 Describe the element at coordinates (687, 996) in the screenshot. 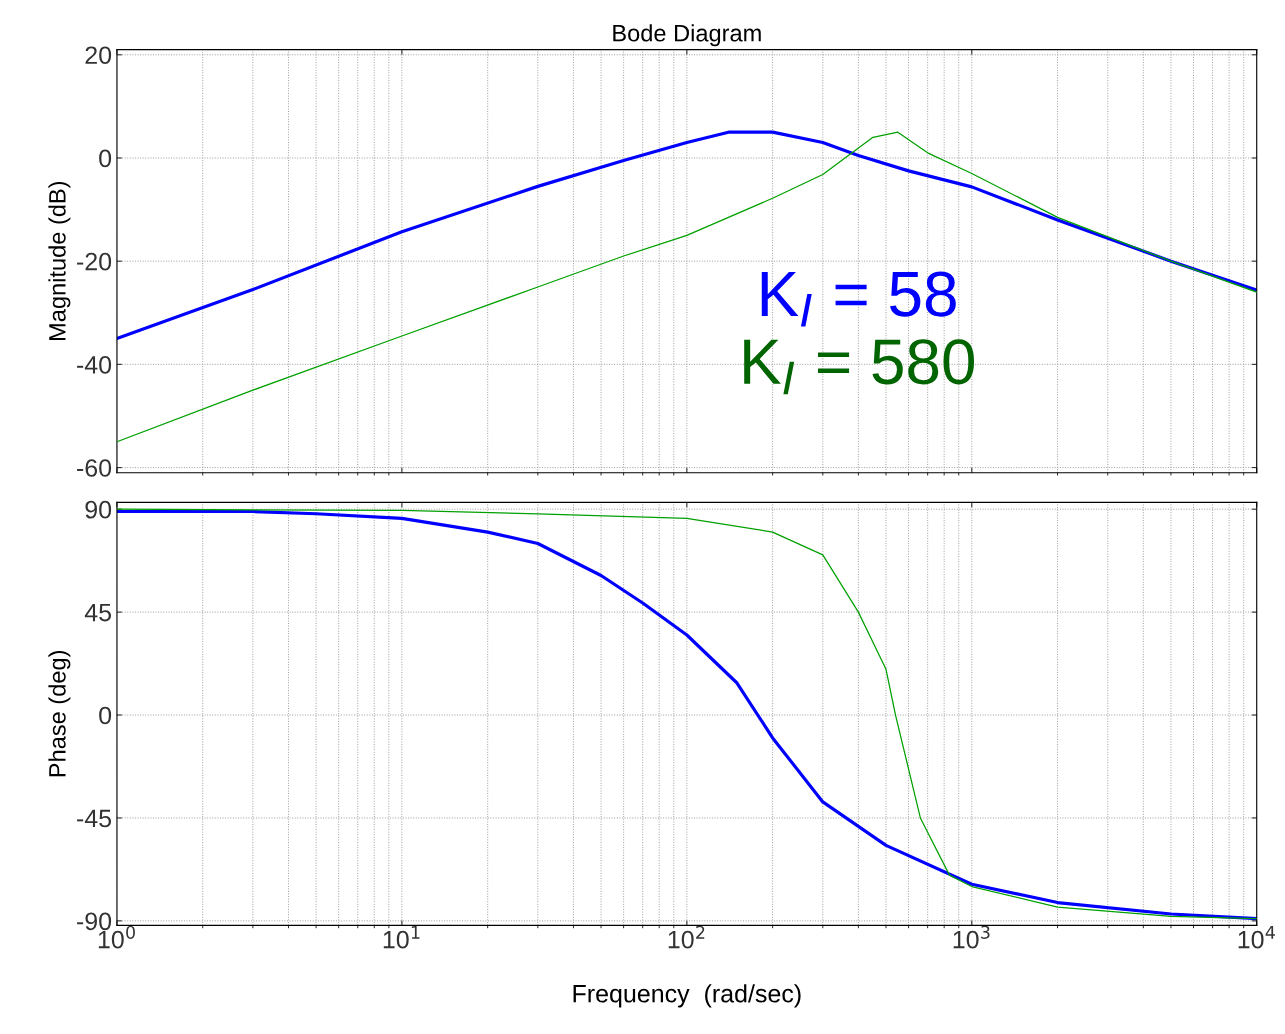

I see `x-axis-title: Frequency (rad/sec)` at that location.